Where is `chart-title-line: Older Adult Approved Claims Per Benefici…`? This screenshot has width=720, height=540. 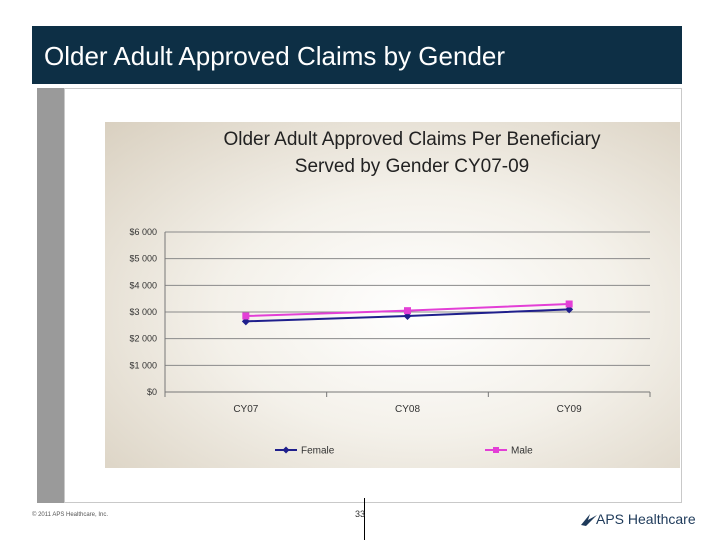 chart-title-line: Older Adult Approved Claims Per Benefici… is located at coordinates (412, 139).